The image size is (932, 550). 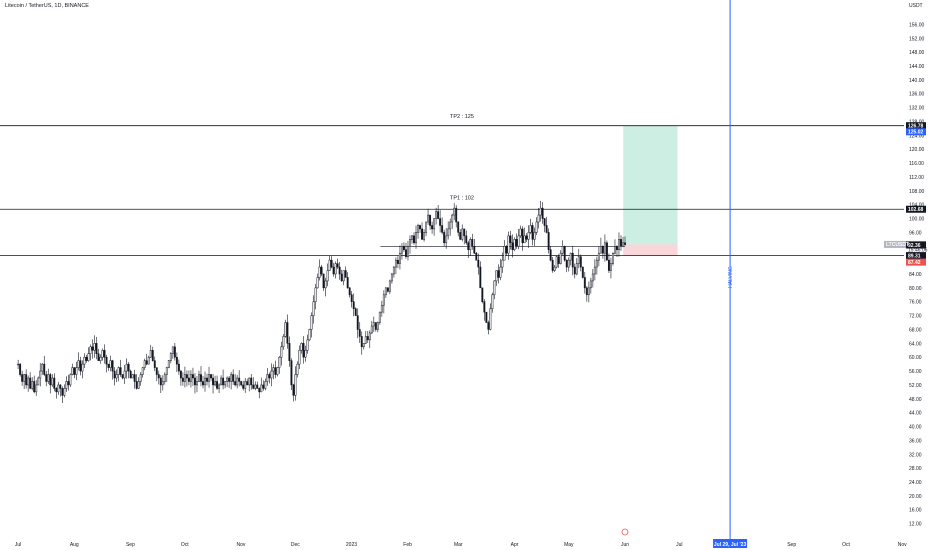 What do you see at coordinates (917, 136) in the screenshot?
I see `y-tick-label: 124.00` at bounding box center [917, 136].